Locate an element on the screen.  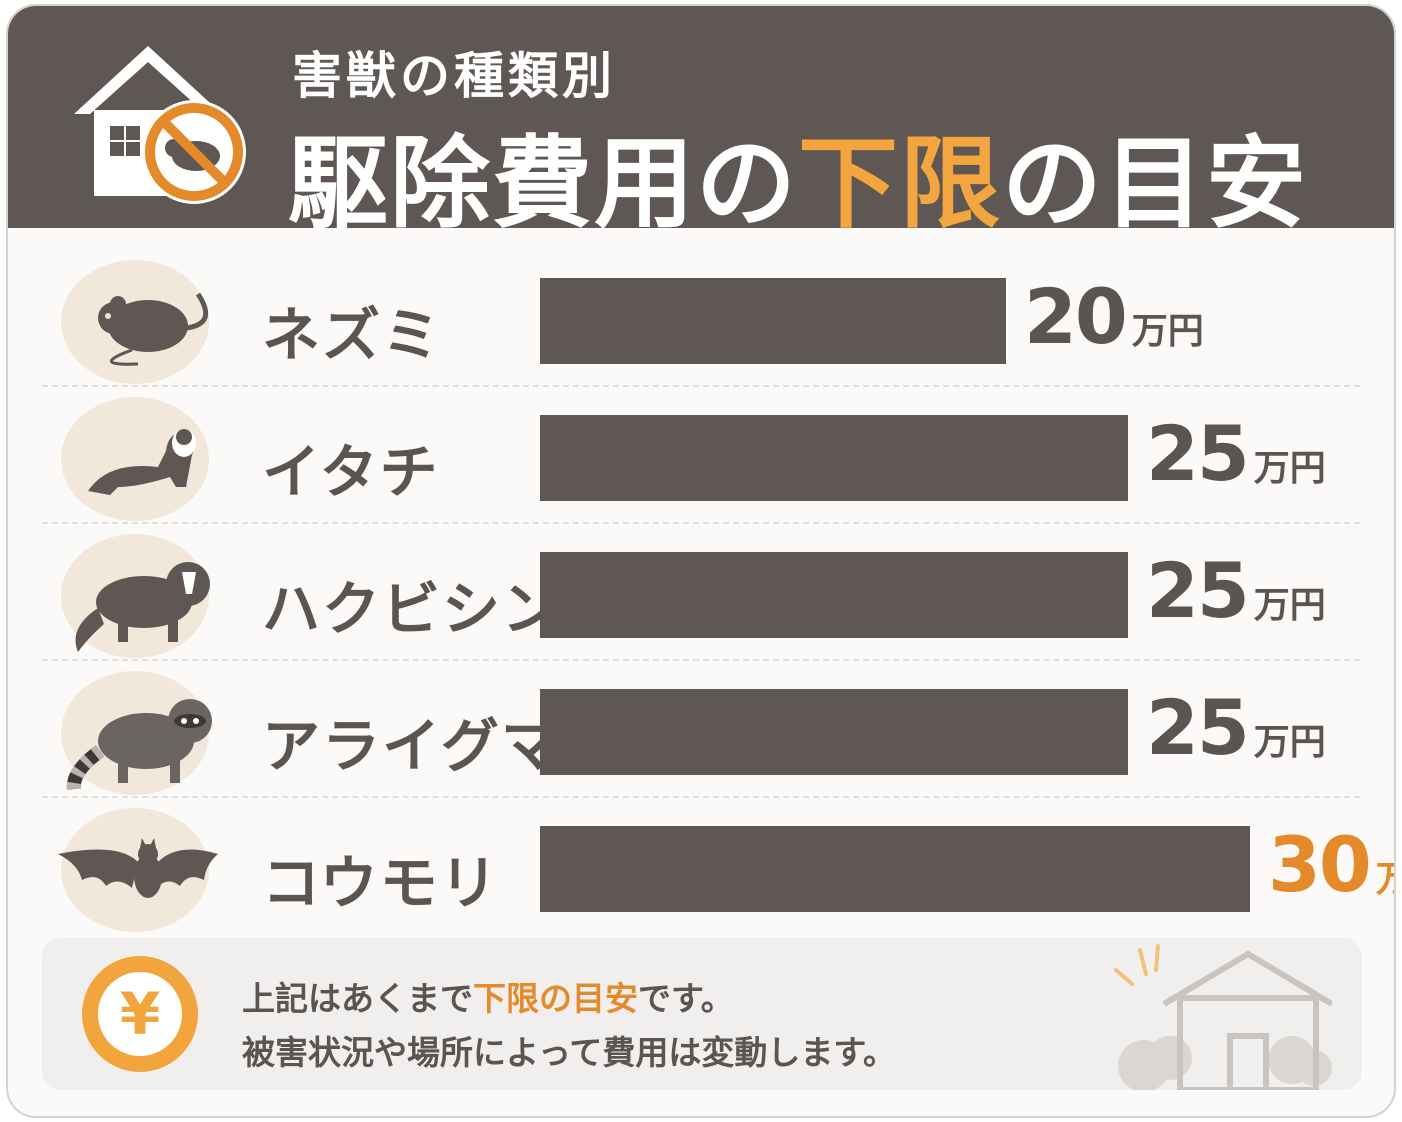
rat-icon is located at coordinates (153, 329).